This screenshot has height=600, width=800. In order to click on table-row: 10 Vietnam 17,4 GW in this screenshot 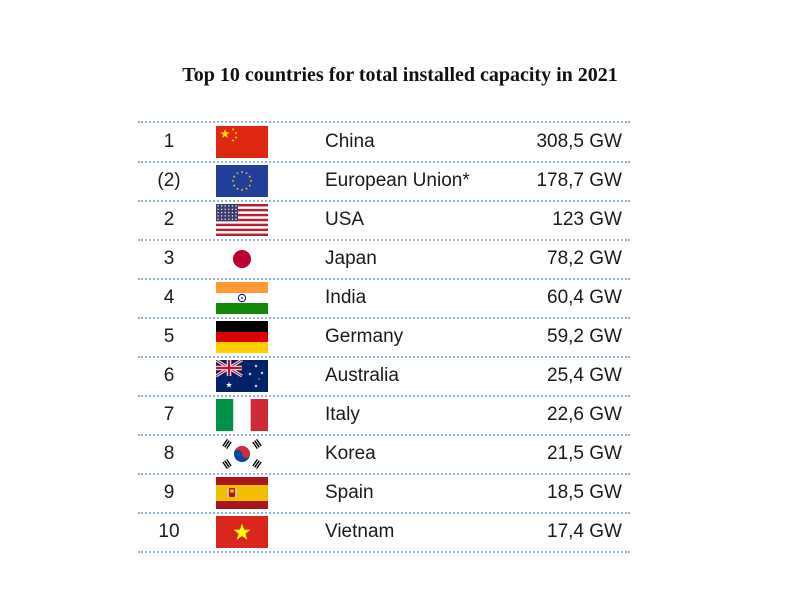, I will do `click(384, 531)`.